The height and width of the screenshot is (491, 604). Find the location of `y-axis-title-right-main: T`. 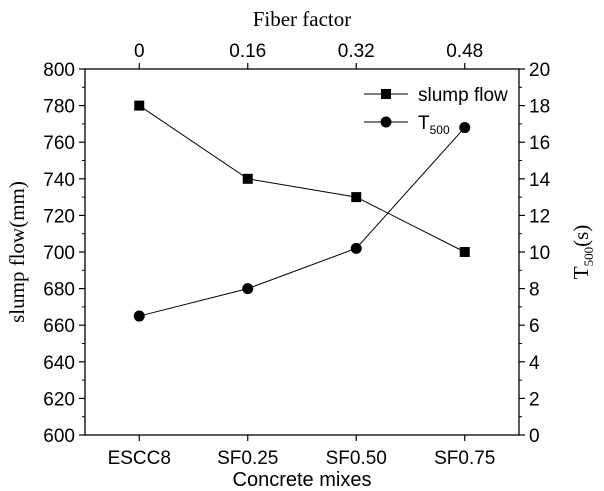

y-axis-title-right-main: T is located at coordinates (581, 272).